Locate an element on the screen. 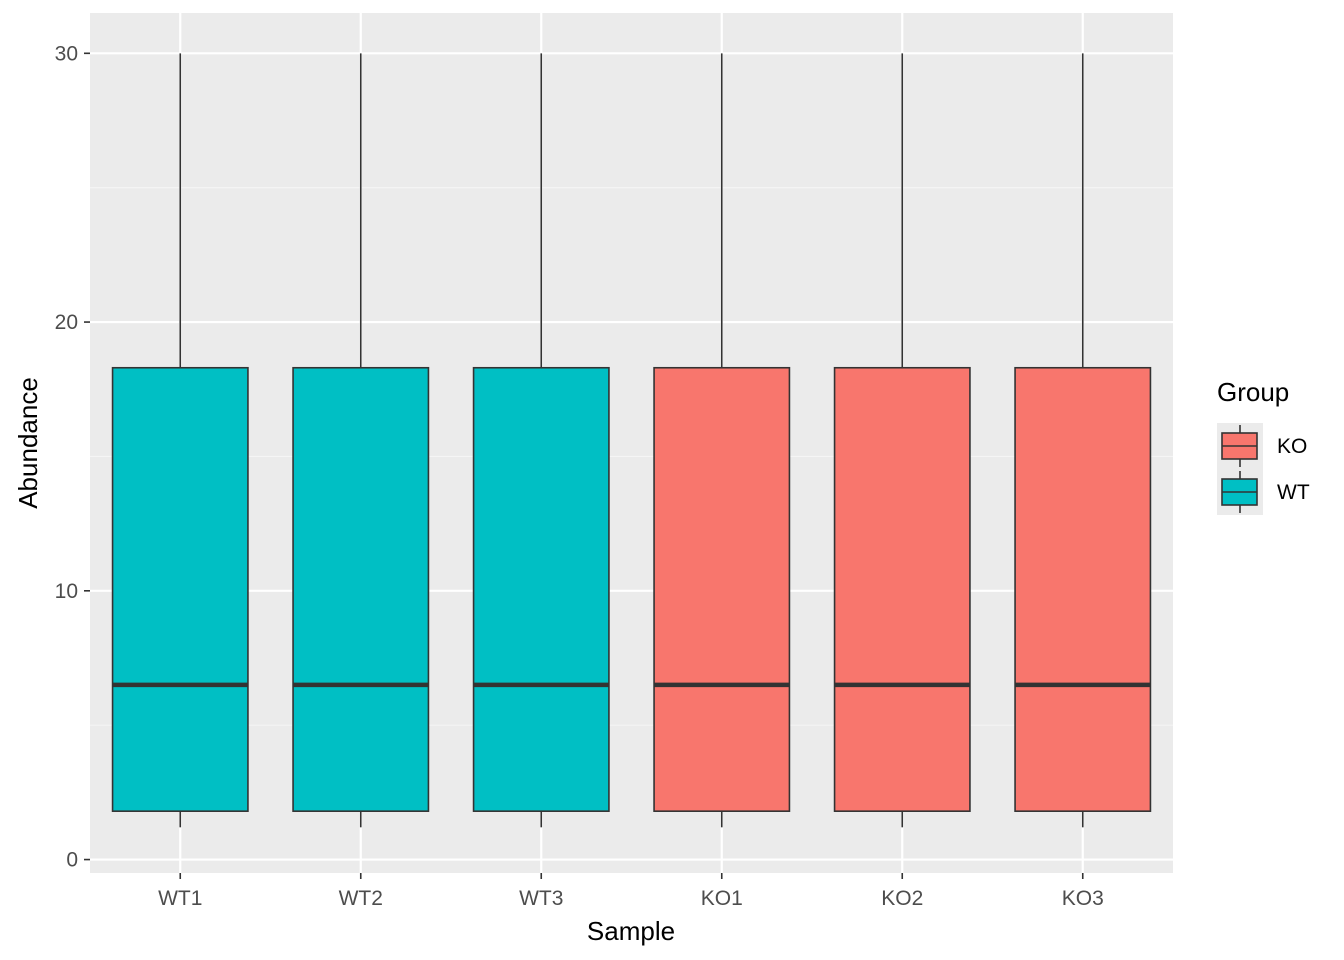 The image size is (1344, 960). legend-title: Group is located at coordinates (1253, 392).